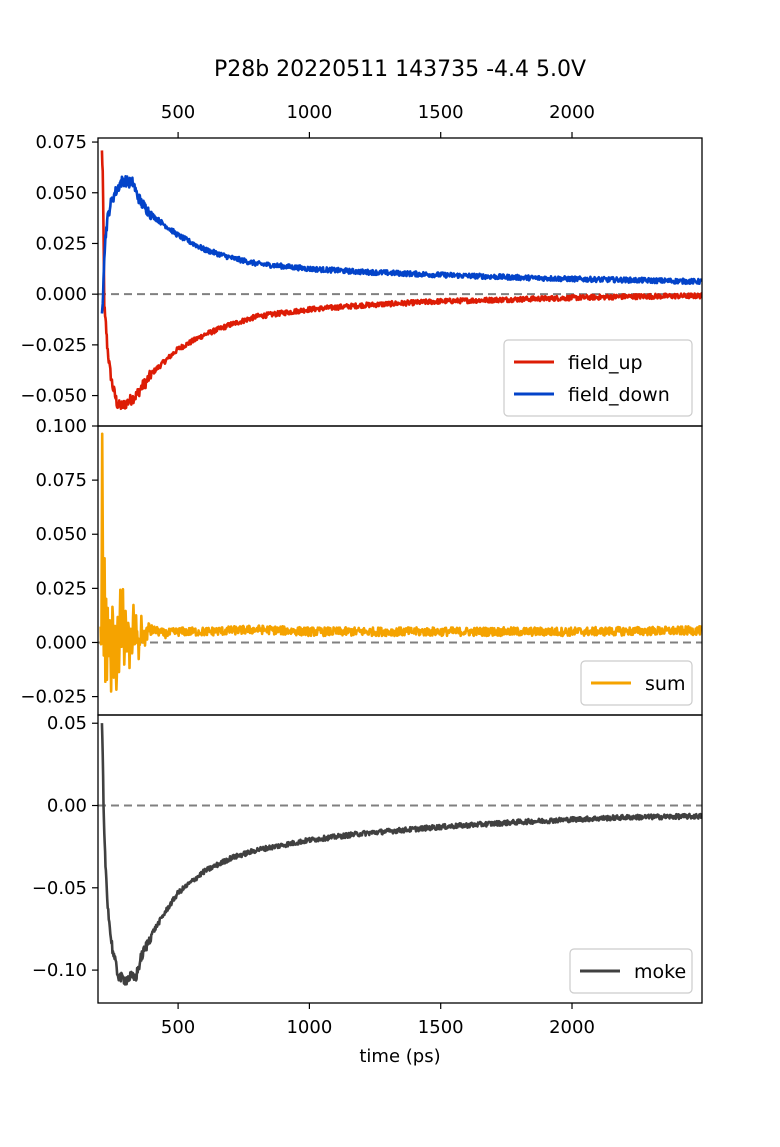  What do you see at coordinates (53, 697) in the screenshot?
I see `y-tick-label-middle: −0.025` at bounding box center [53, 697].